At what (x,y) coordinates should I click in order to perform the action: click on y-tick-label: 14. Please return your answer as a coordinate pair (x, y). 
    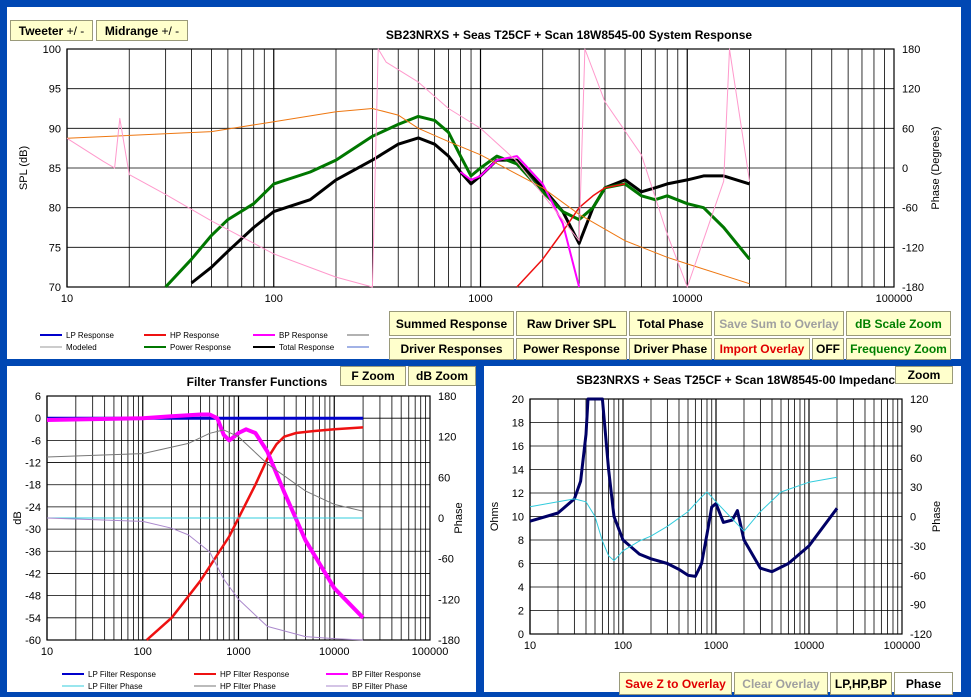
    Looking at the image, I should click on (518, 471).